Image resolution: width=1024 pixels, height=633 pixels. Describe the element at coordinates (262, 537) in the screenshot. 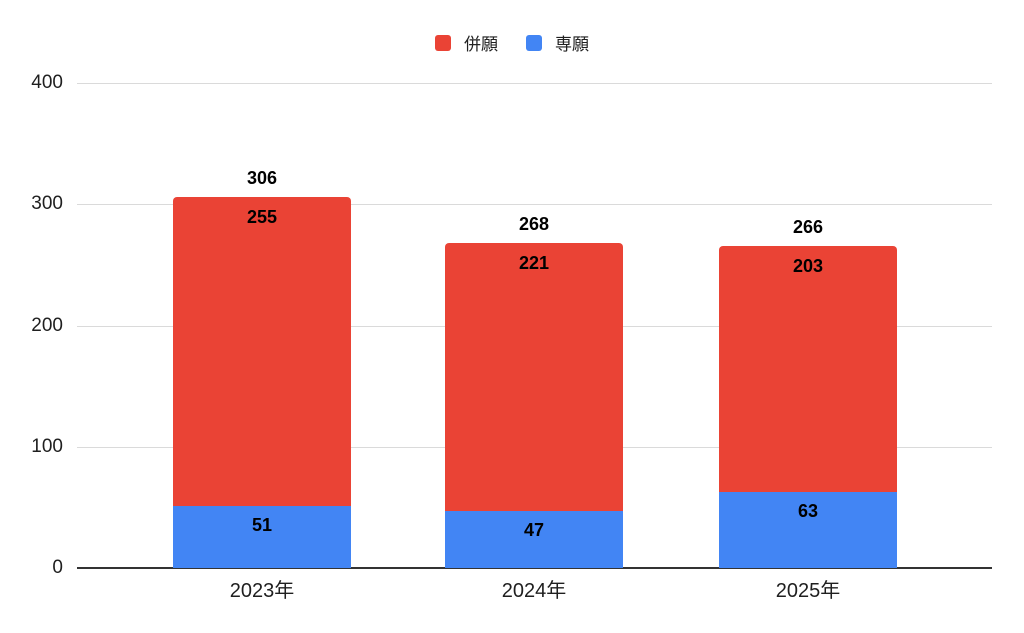

I see `bar-2023-sengan-segment` at that location.